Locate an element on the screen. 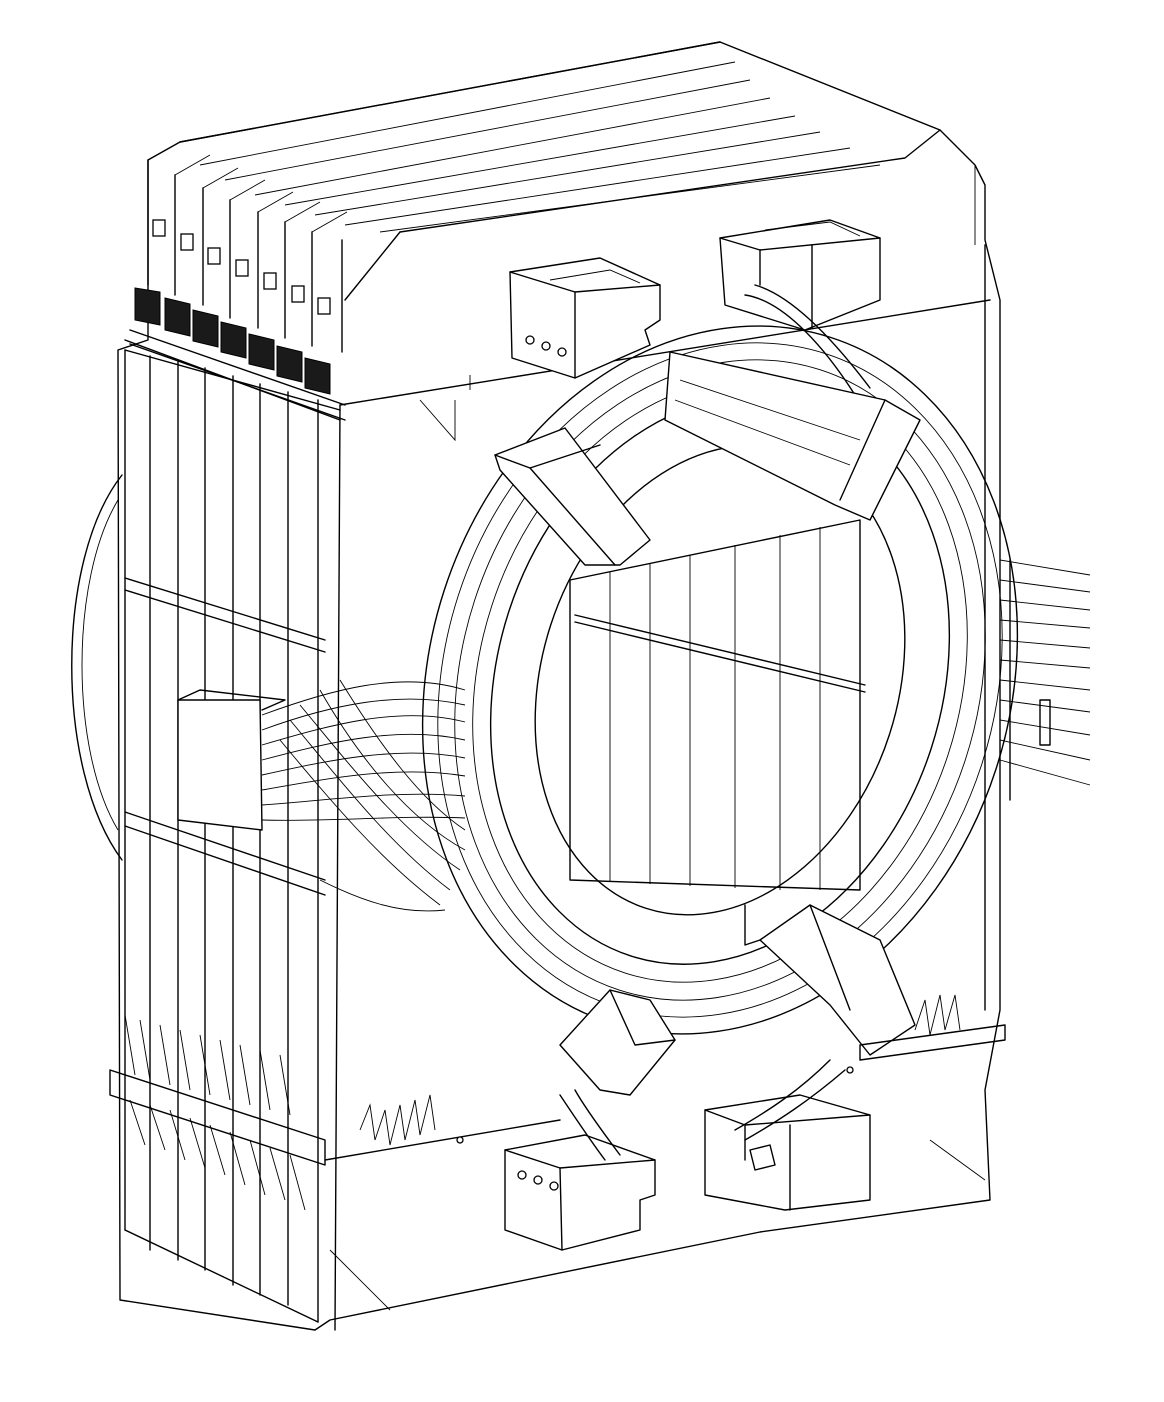  ring-clamp-top-left is located at coordinates (572, 496).